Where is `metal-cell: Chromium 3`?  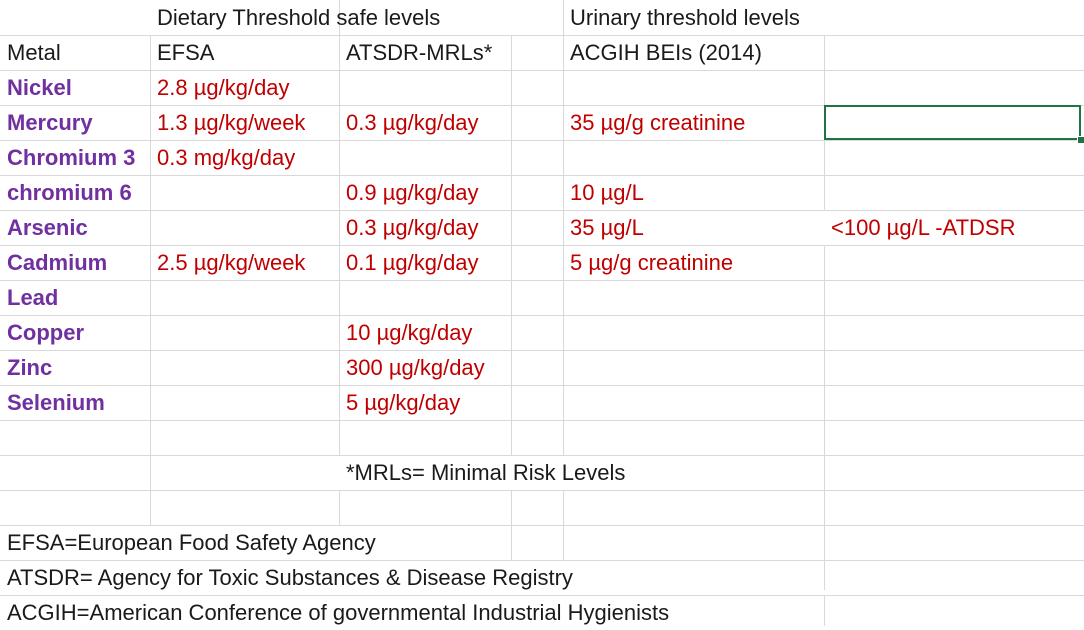
metal-cell: Chromium 3 is located at coordinates (71, 157).